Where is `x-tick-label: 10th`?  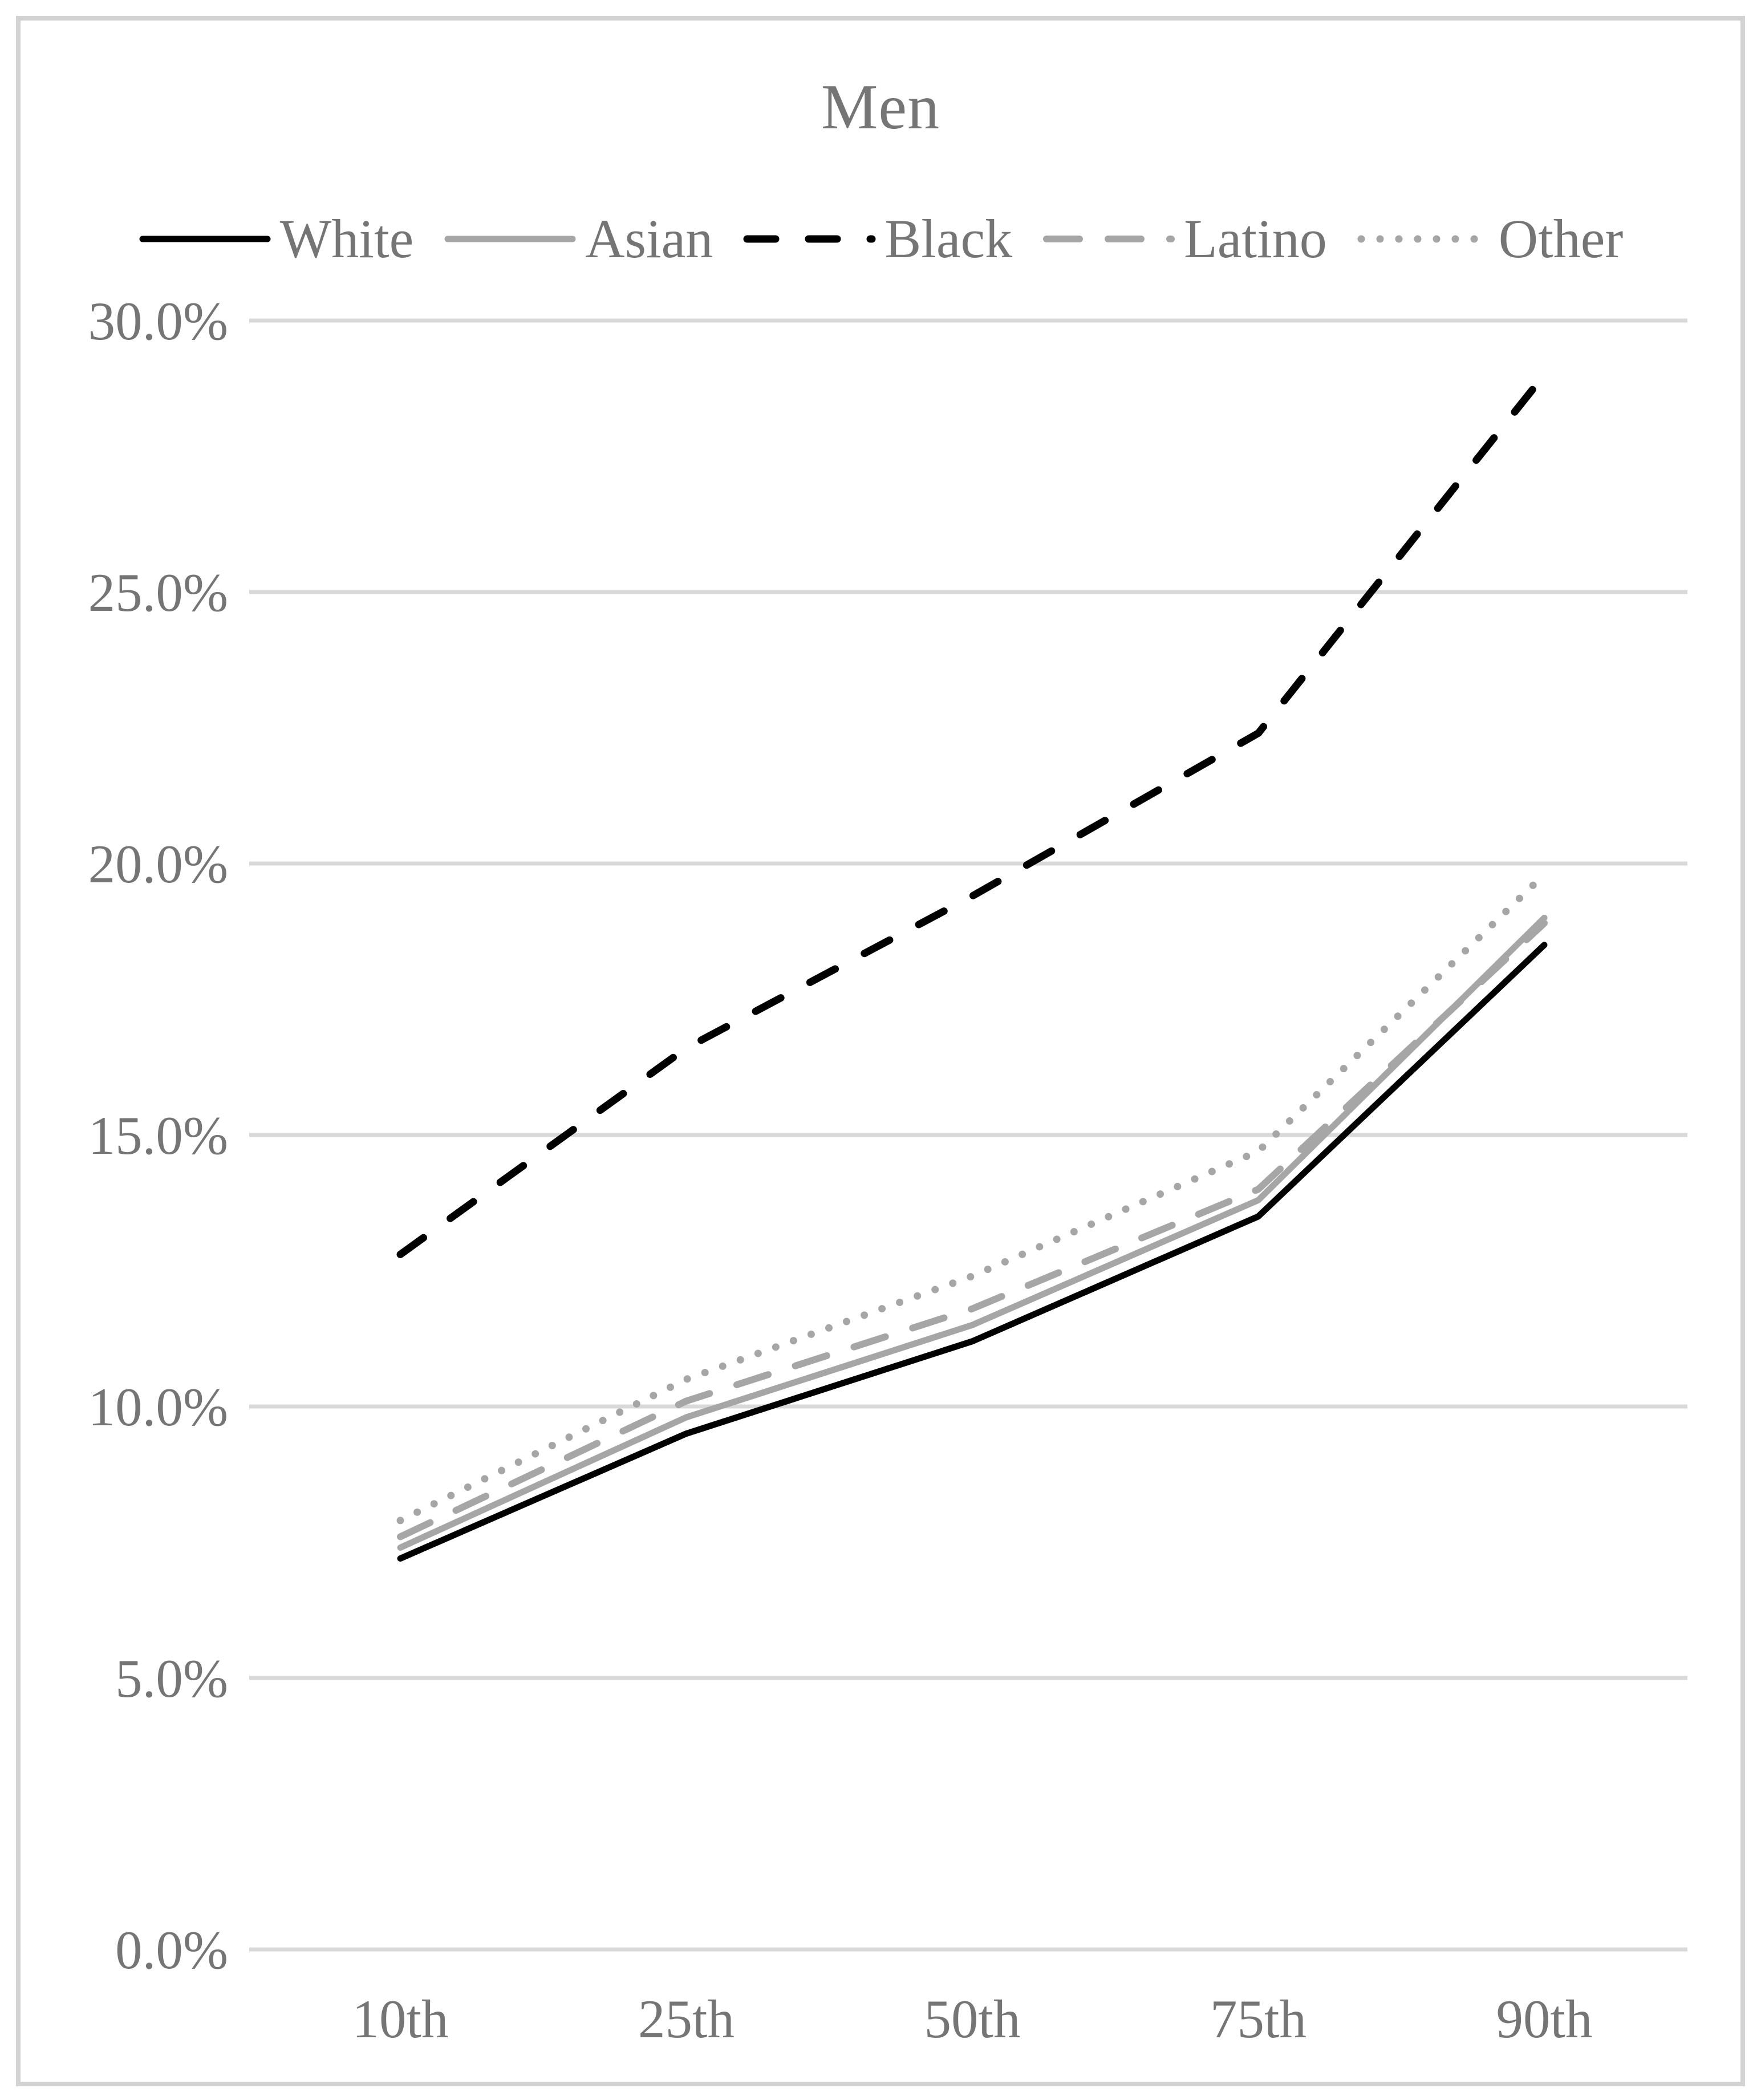
x-tick-label: 10th is located at coordinates (400, 2019).